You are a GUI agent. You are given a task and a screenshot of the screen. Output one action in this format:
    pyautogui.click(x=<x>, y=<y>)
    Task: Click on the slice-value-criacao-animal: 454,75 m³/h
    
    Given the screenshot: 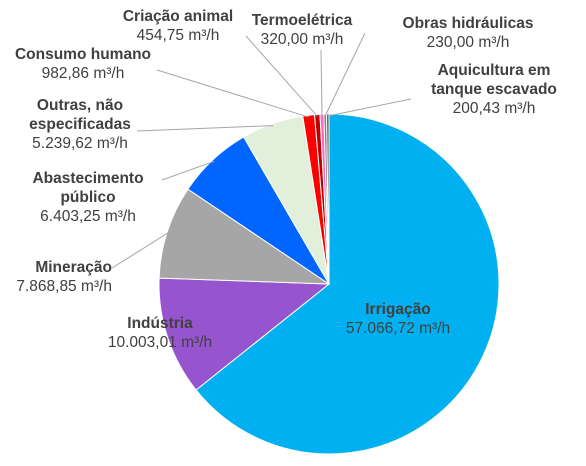 What is the action you would take?
    pyautogui.click(x=178, y=35)
    